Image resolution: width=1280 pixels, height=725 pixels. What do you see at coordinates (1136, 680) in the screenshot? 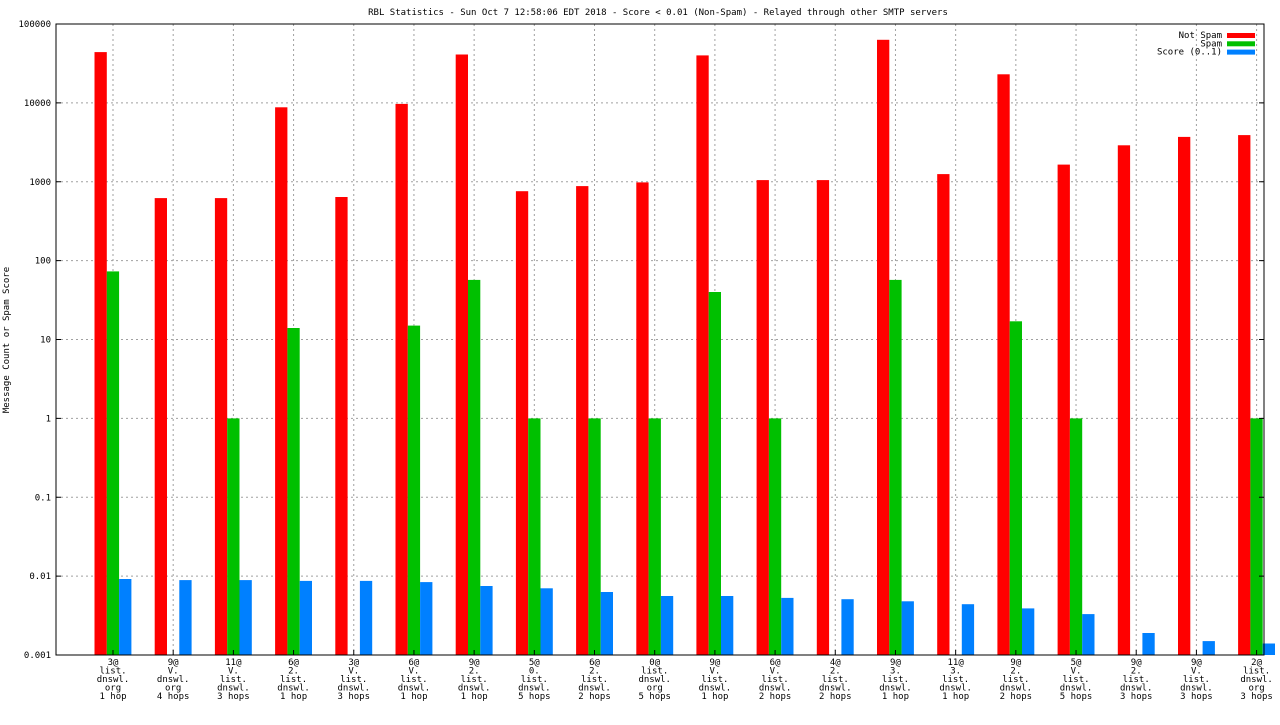
I see `x-tick-label: 9@ 2. list. dnswl. 3 hops` at bounding box center [1136, 680].